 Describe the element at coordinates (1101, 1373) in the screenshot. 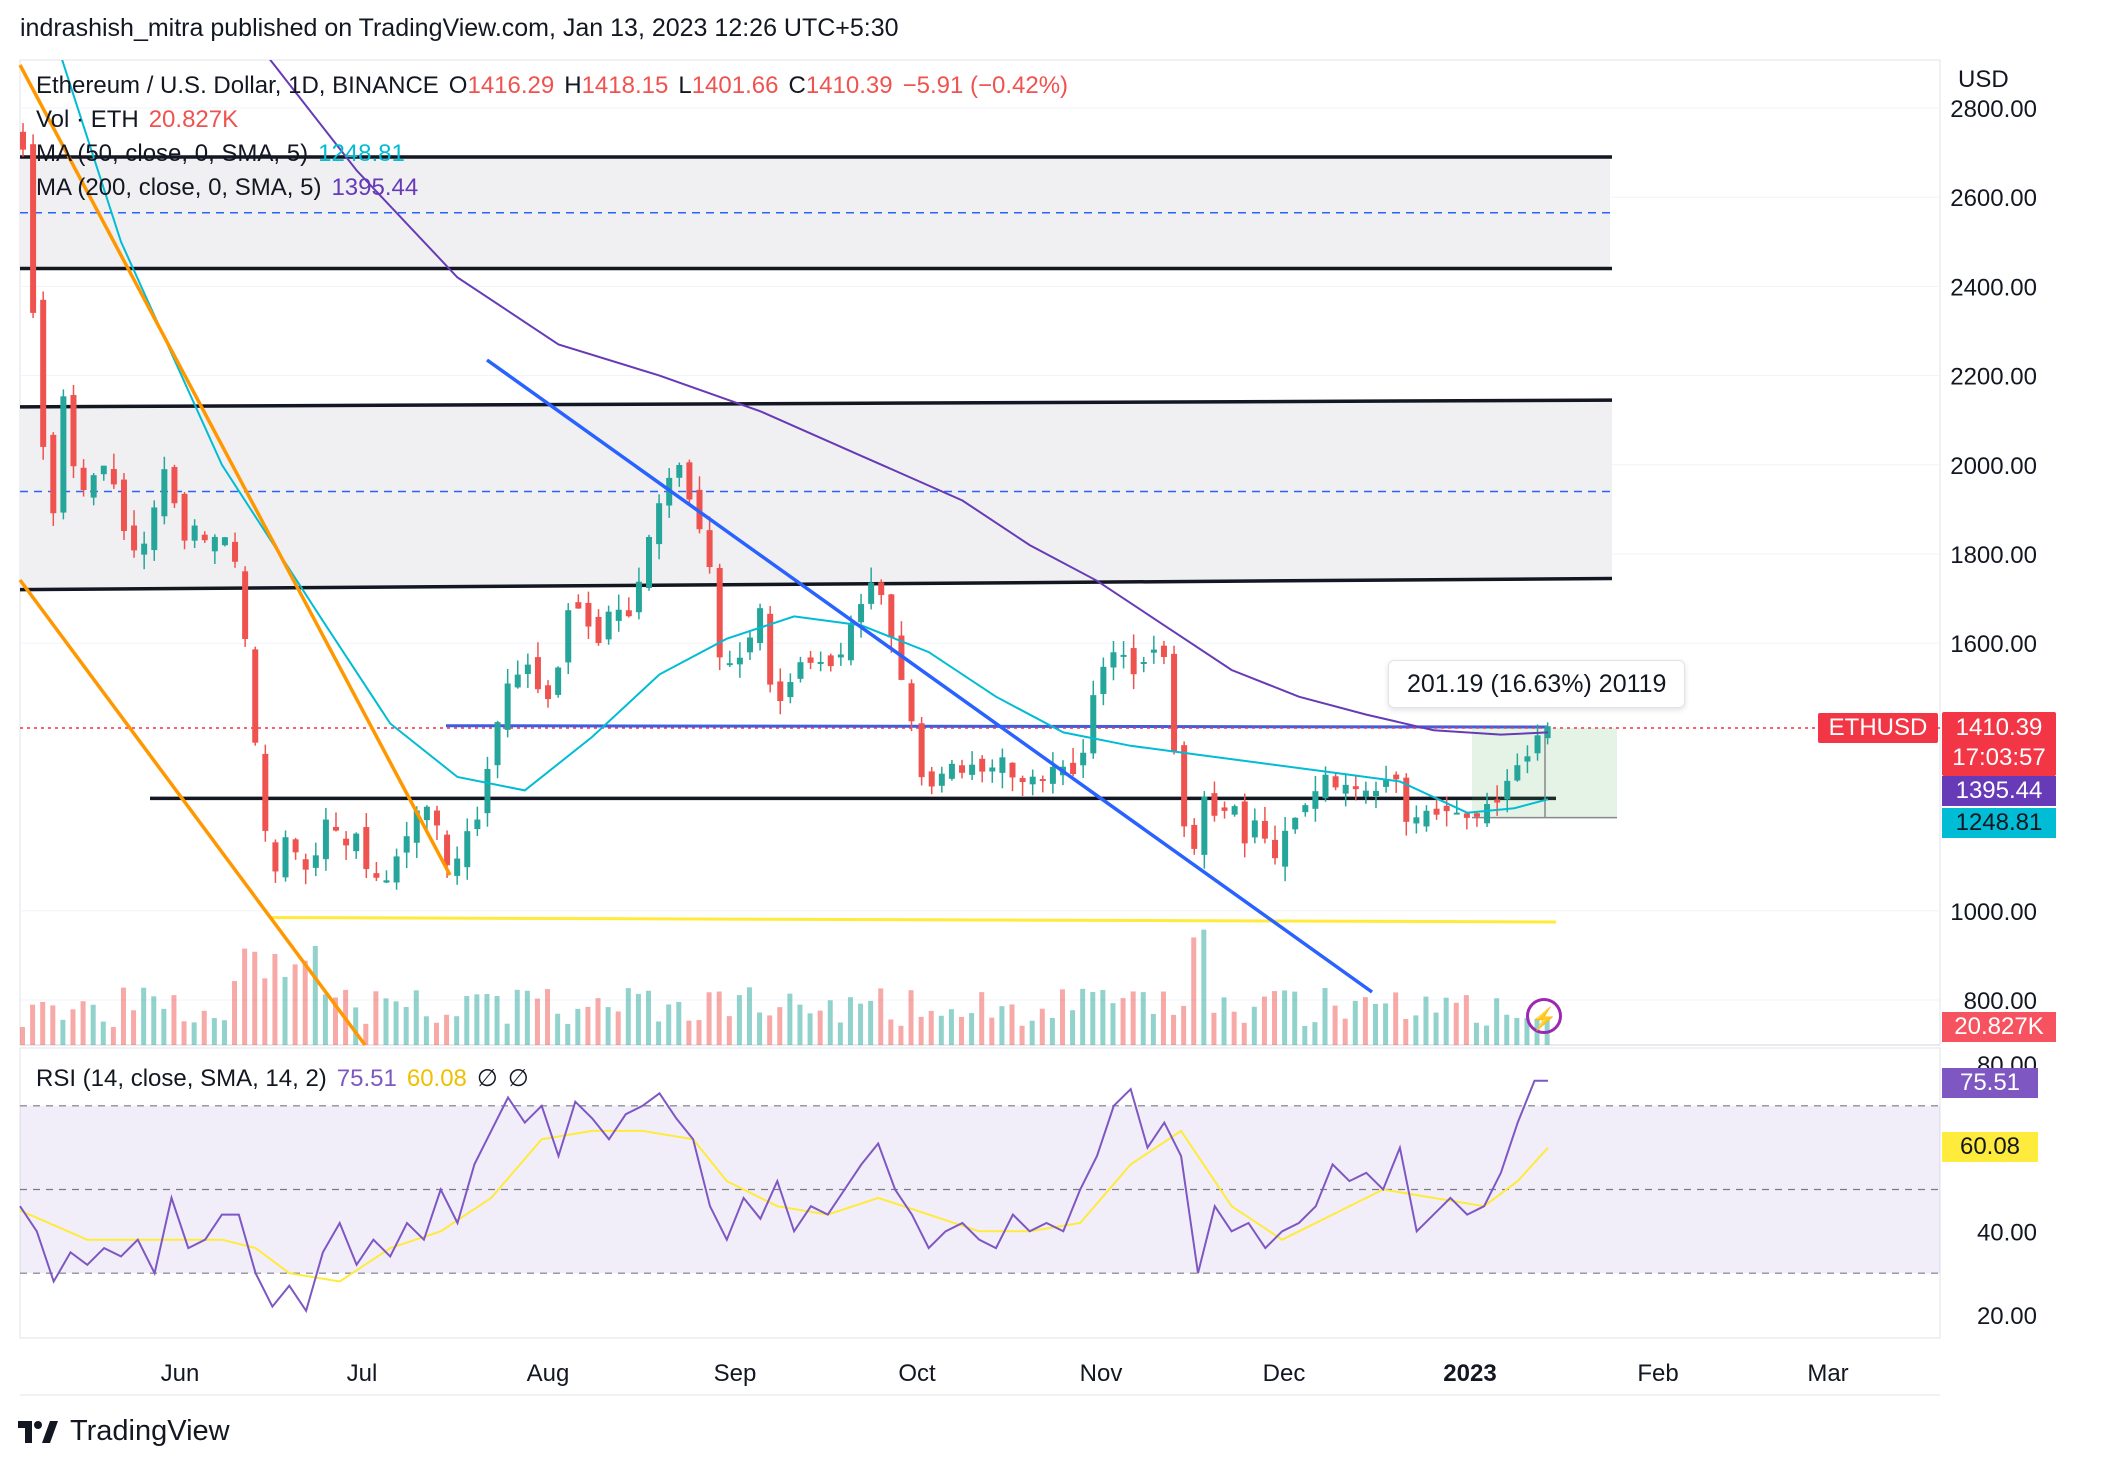

I see `x-tick-label: Nov` at that location.